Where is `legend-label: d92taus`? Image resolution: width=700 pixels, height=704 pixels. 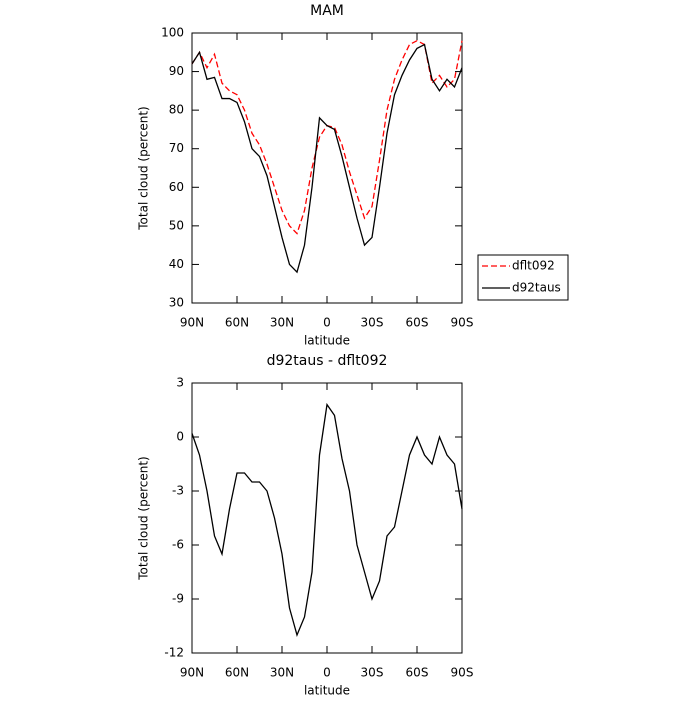
legend-label: d92taus is located at coordinates (536, 288).